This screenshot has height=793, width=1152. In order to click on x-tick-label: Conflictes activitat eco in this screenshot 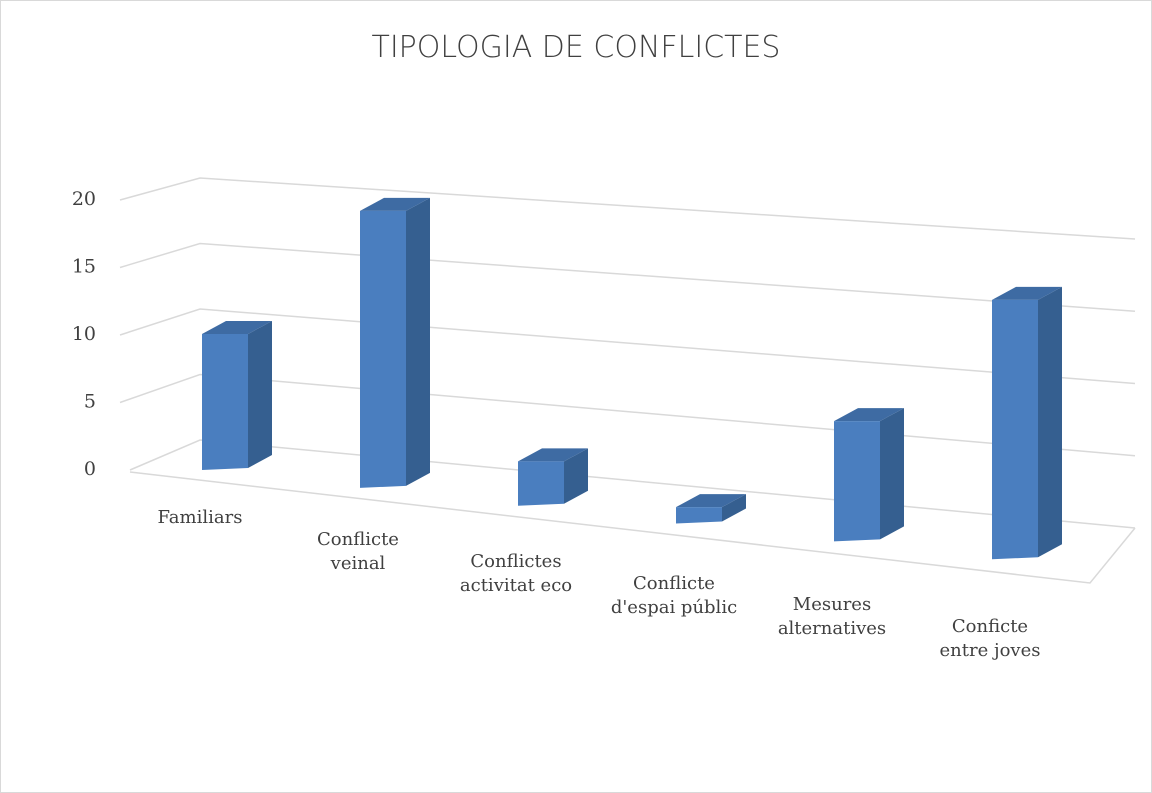, I will do `click(516, 573)`.